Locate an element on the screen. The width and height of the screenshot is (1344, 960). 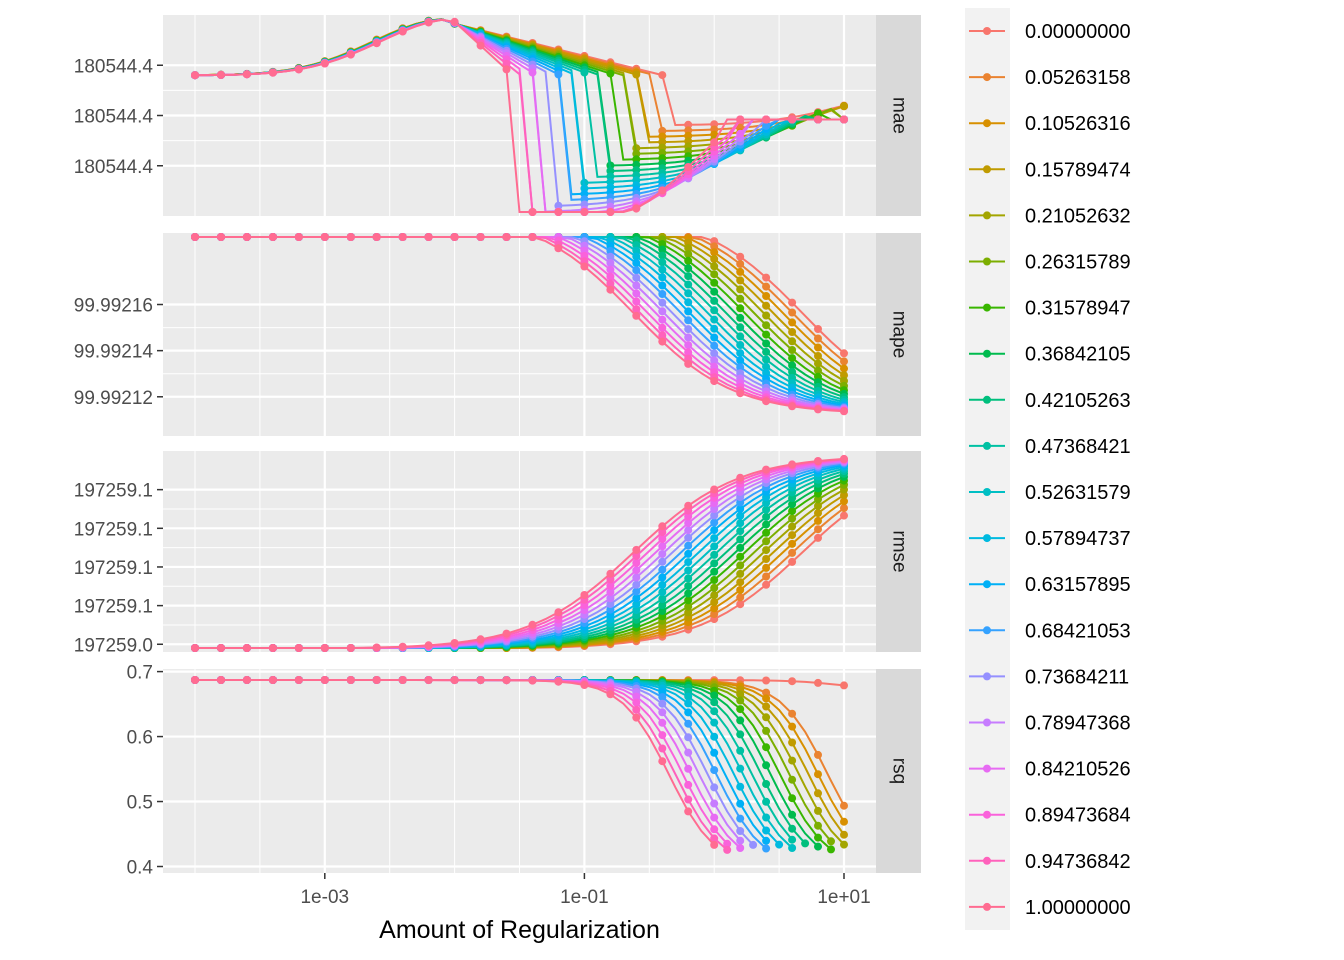
legend-label: 0.84210526 is located at coordinates (1078, 770).